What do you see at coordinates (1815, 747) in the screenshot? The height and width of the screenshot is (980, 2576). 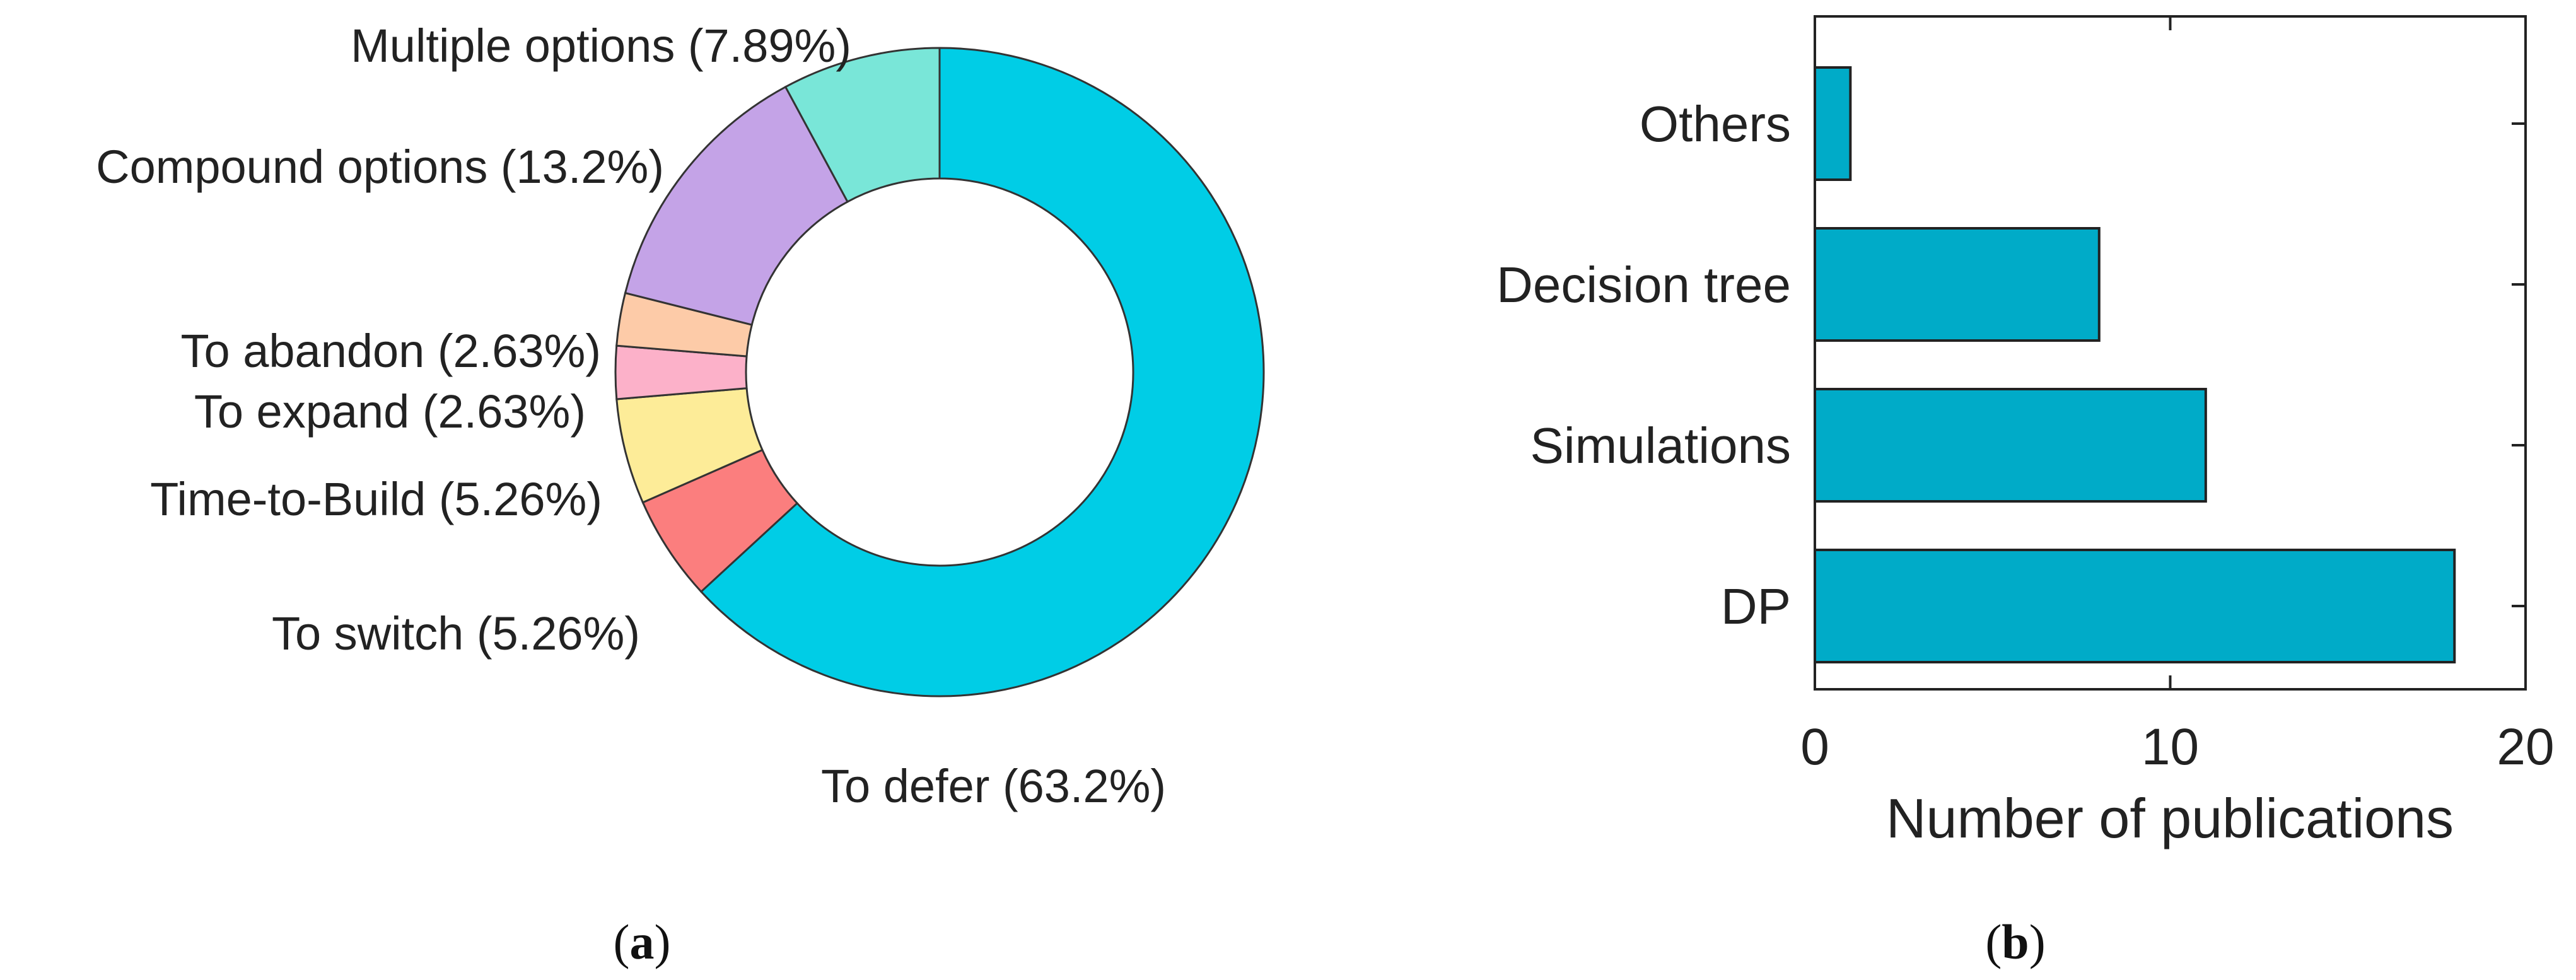 I see `x-tick-label: 0` at bounding box center [1815, 747].